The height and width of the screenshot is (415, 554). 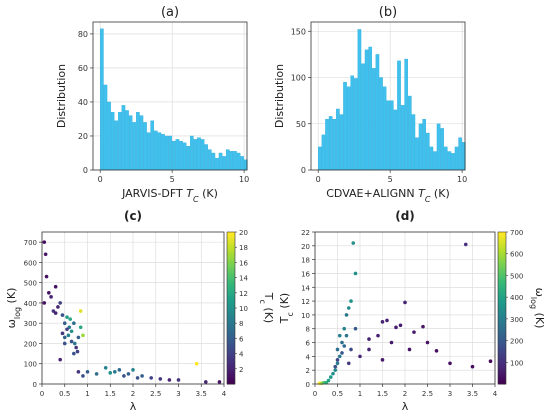 What do you see at coordinates (539, 292) in the screenshot?
I see `label-part: ω` at bounding box center [539, 292].